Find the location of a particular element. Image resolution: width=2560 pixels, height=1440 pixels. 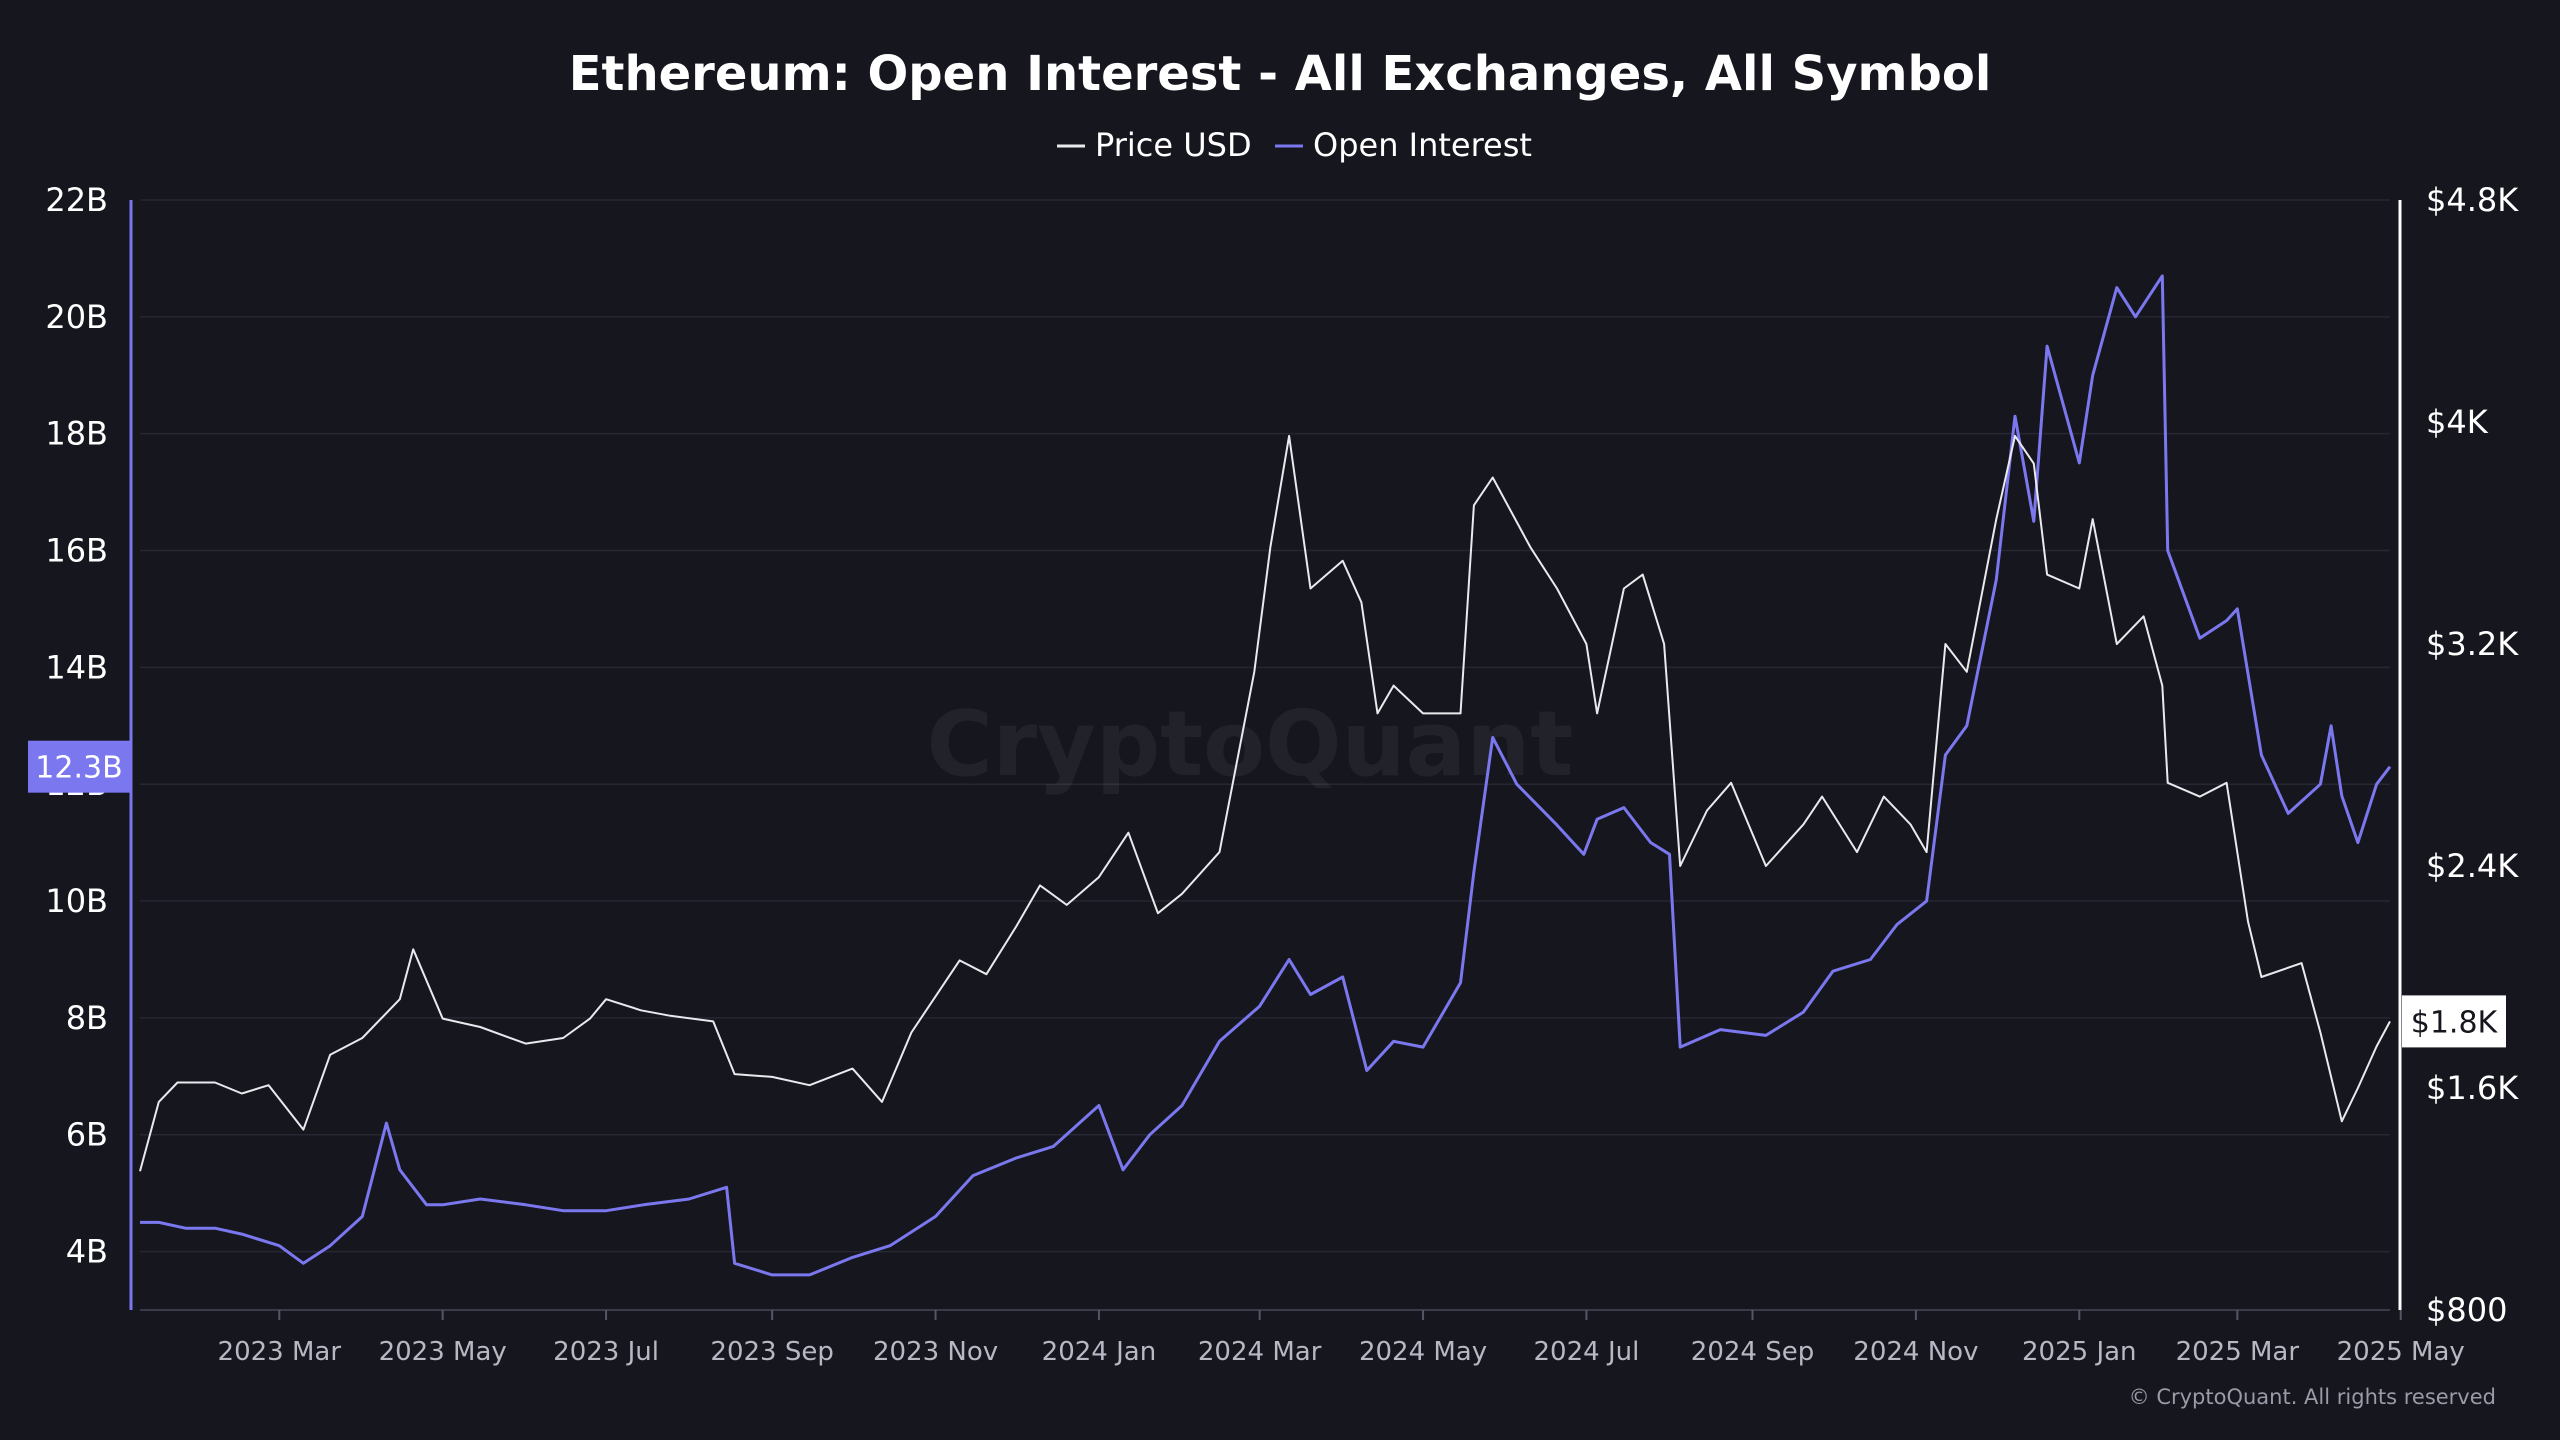

left-current-badge: 12.3B is located at coordinates (79, 766).